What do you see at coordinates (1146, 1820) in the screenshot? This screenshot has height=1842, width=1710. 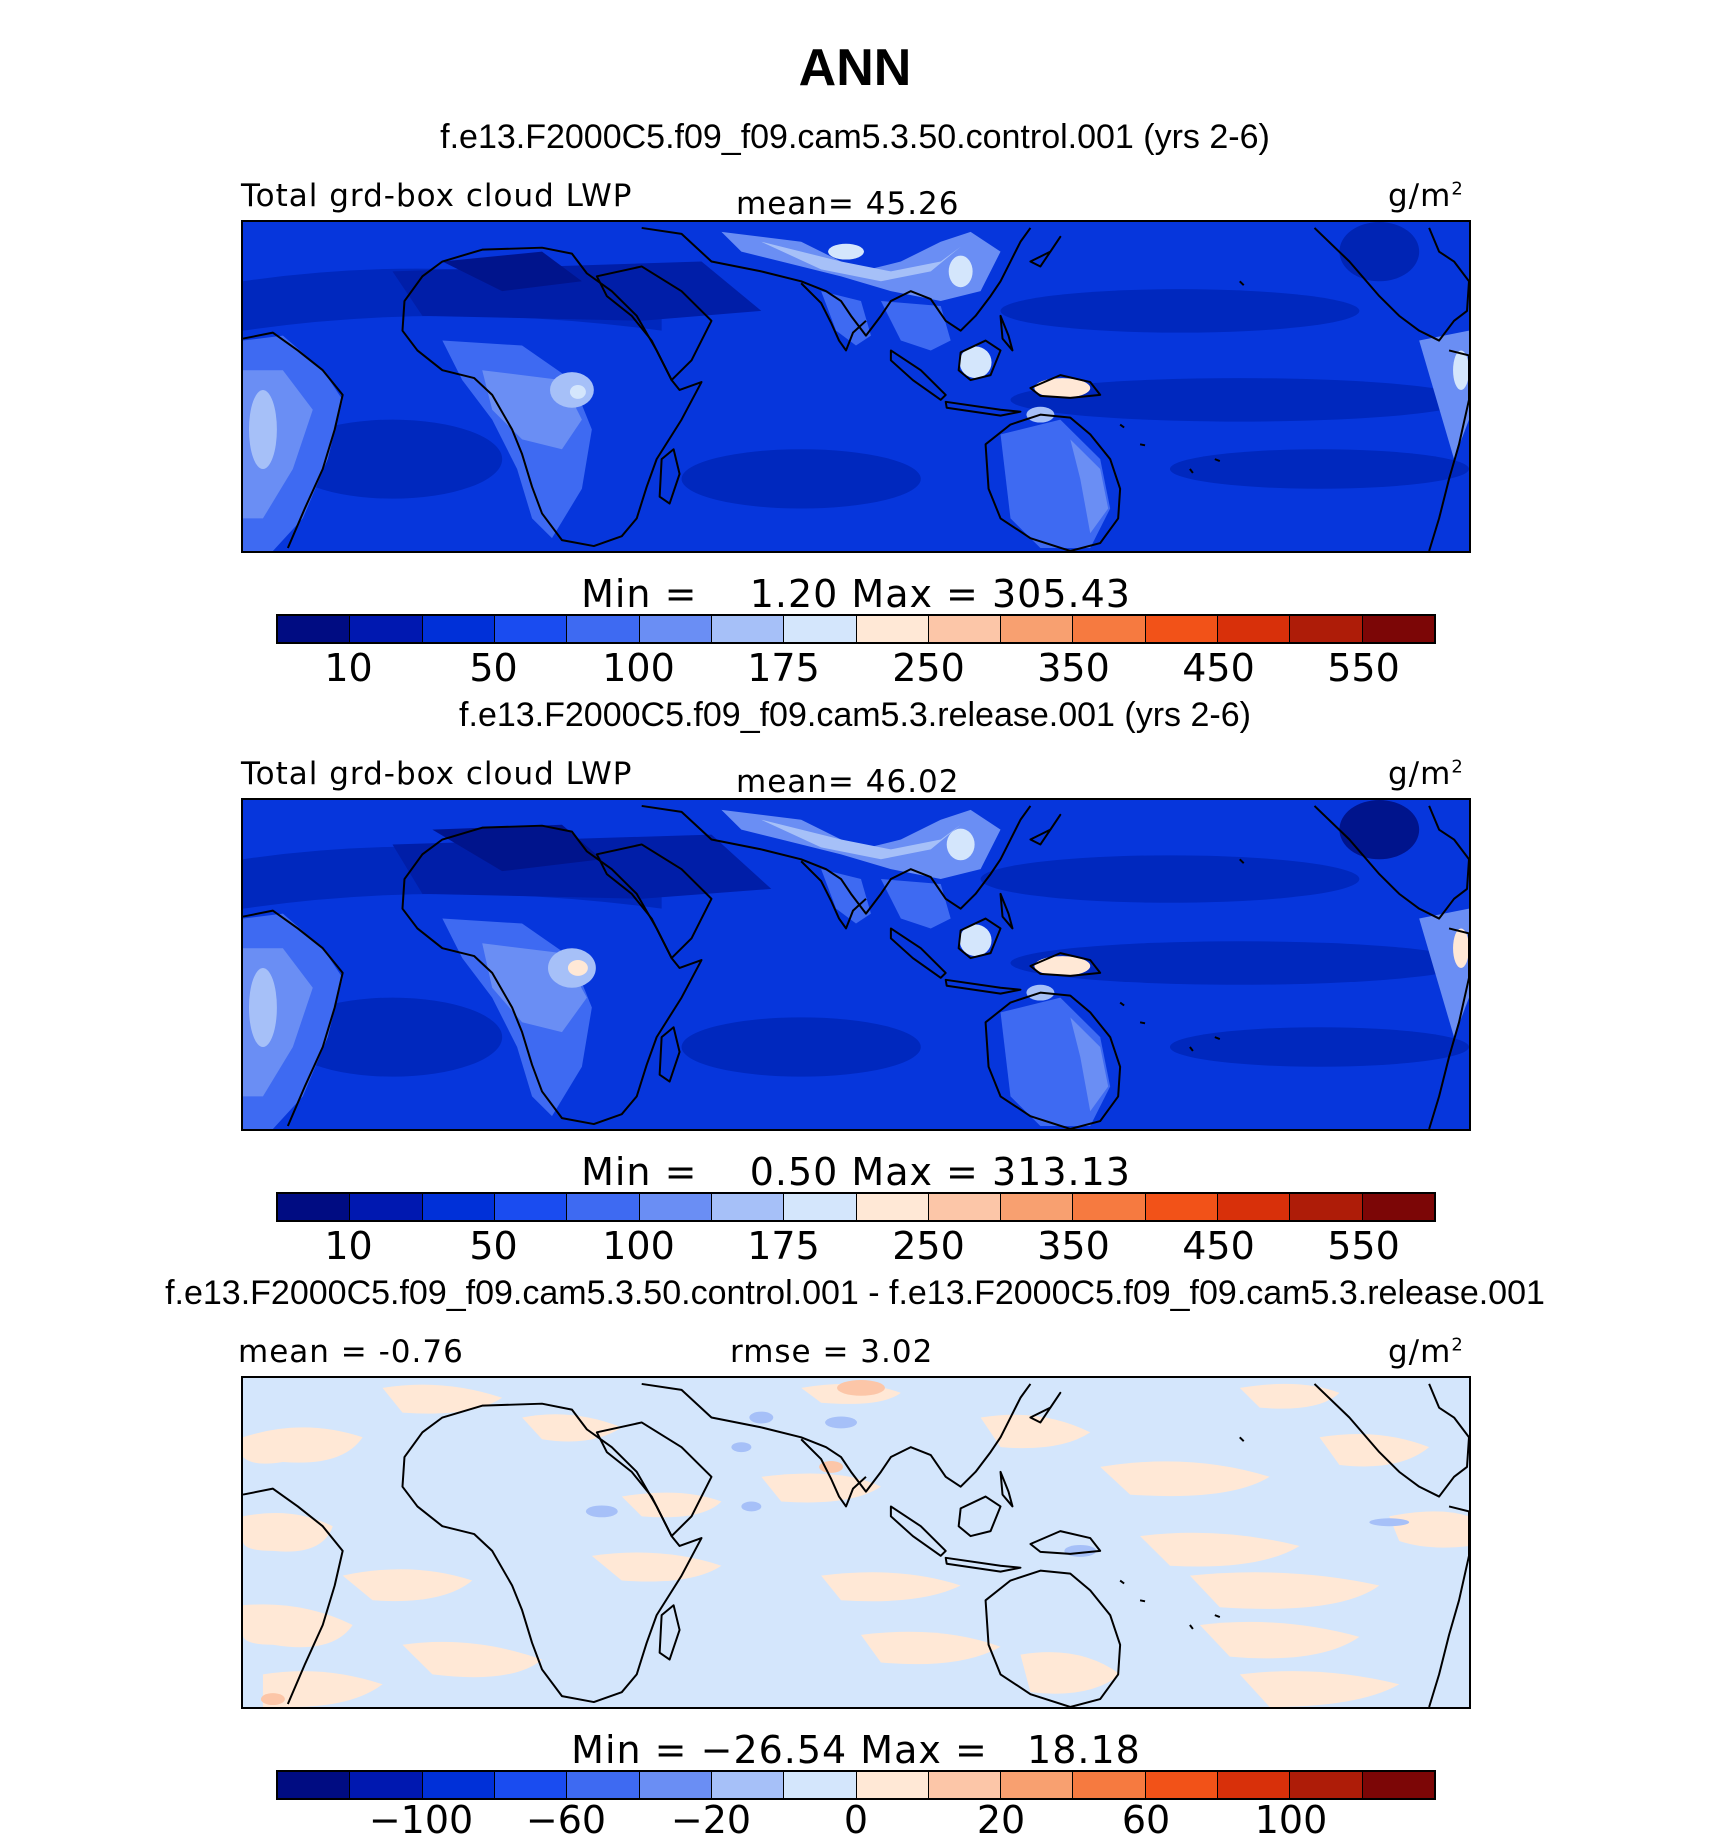 I see `colorbar-tick: 60` at bounding box center [1146, 1820].